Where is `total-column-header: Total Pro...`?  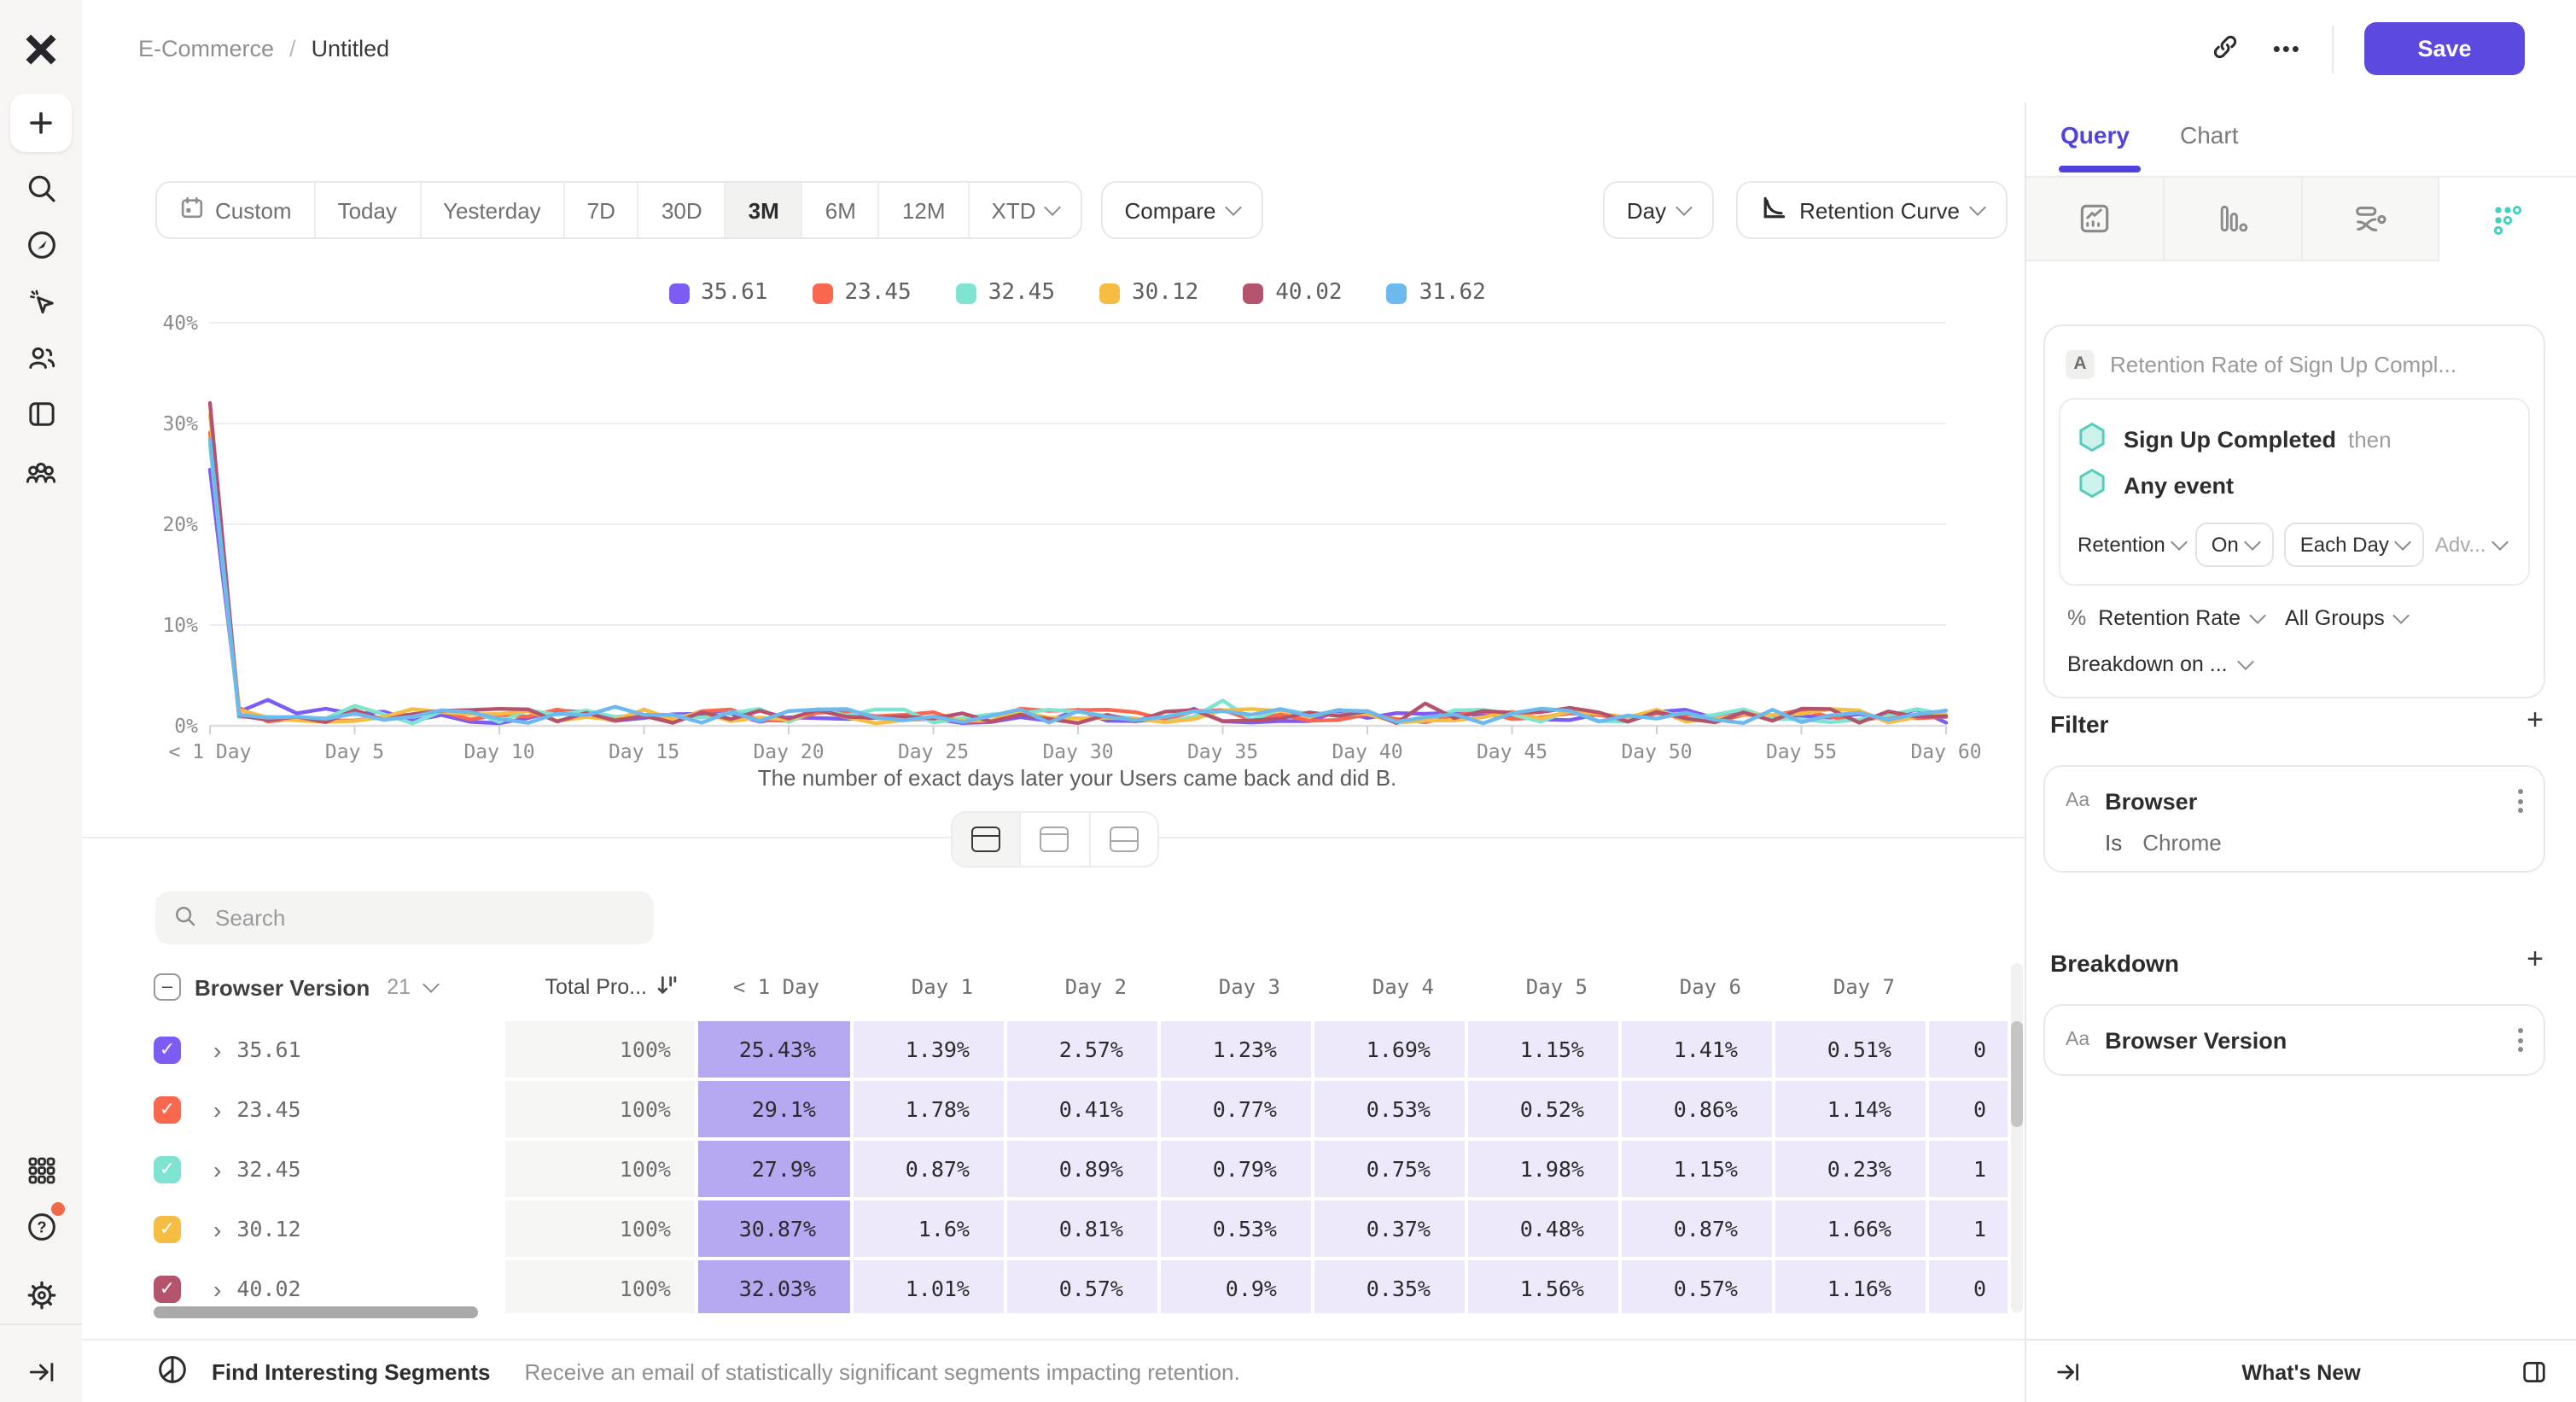 total-column-header: Total Pro... is located at coordinates (601, 988).